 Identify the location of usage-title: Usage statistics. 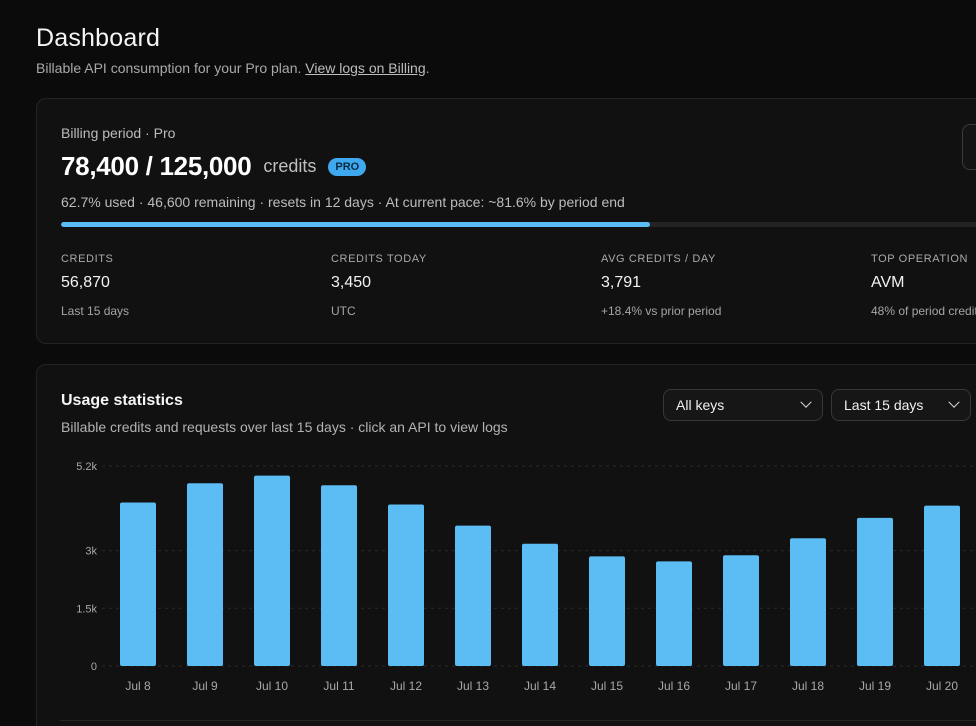
(122, 400).